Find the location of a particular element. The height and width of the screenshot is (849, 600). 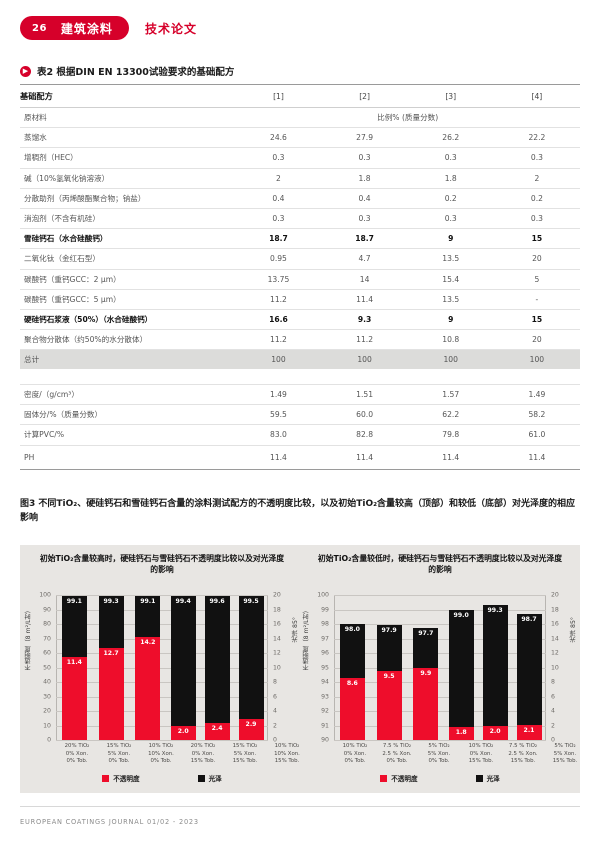

y-tick-label-right: 8 is located at coordinates (275, 682).